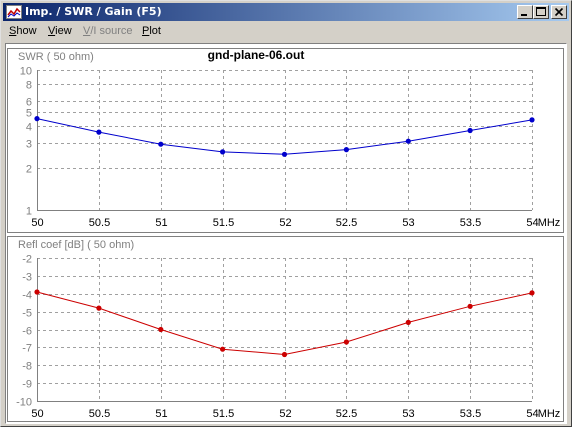 The width and height of the screenshot is (572, 427). I want to click on swr-ytick: 6, so click(29, 103).